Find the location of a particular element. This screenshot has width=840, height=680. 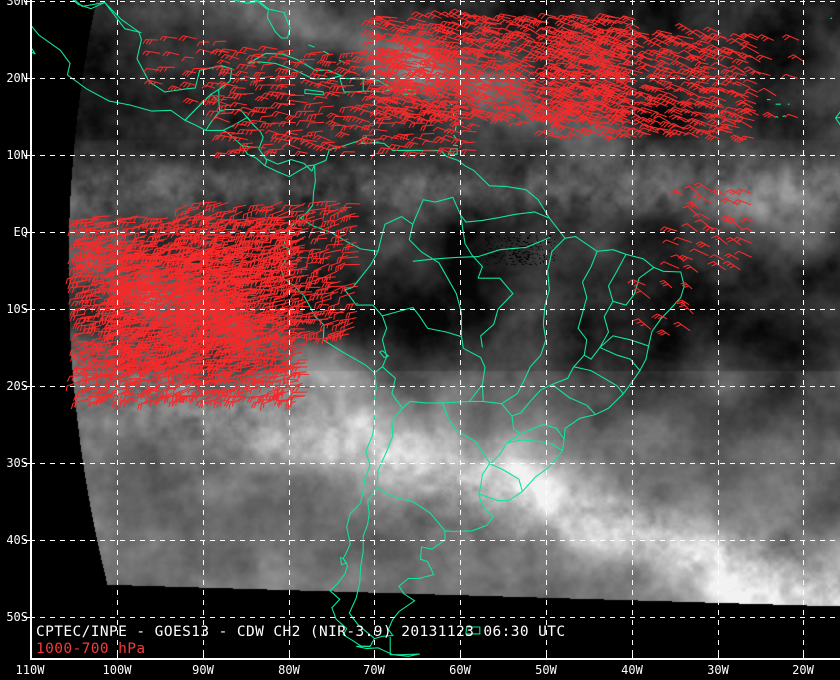

y-axis-tick is located at coordinates (28, 232).